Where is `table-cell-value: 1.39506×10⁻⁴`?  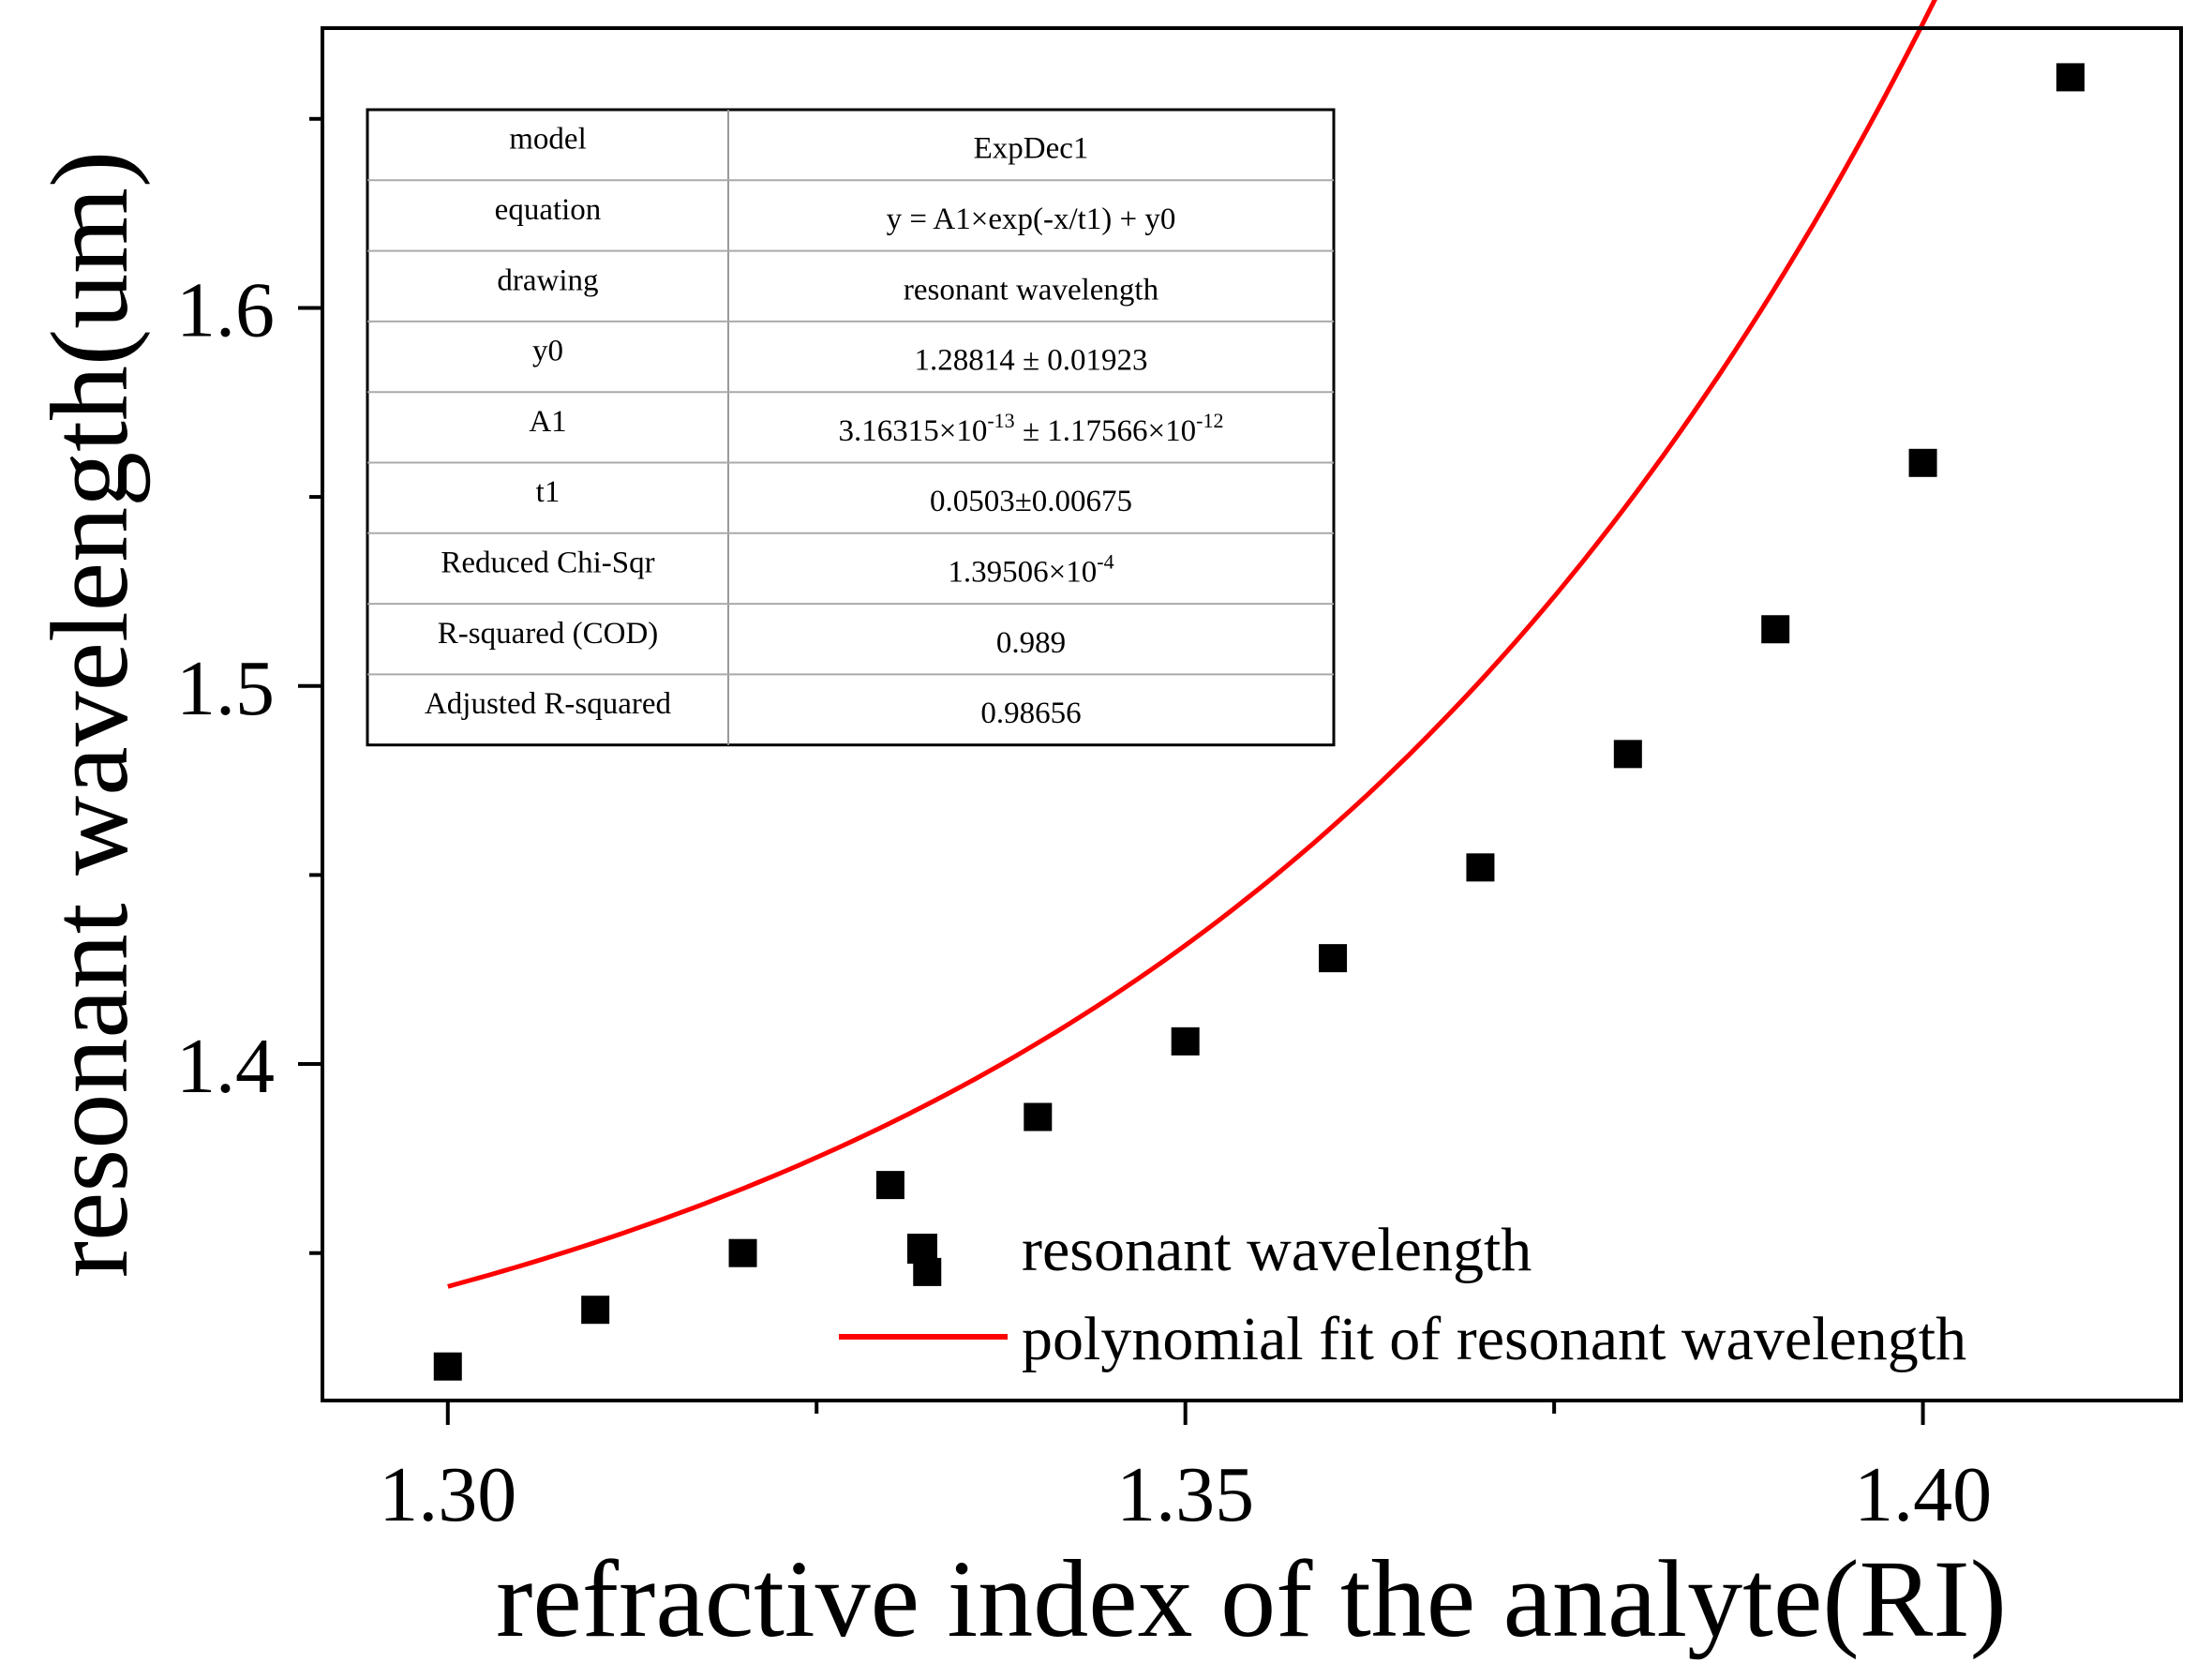 table-cell-value: 1.39506×10⁻⁴ is located at coordinates (1030, 569).